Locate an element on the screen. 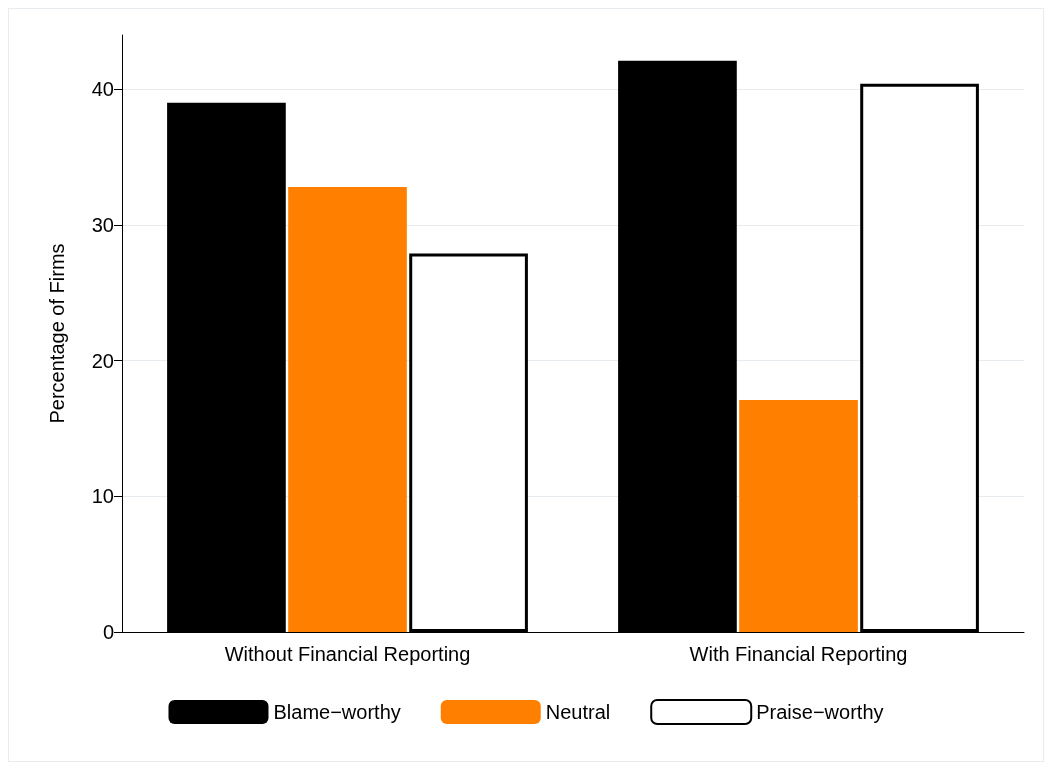 The height and width of the screenshot is (770, 1052). legend-label: Neutral is located at coordinates (578, 712).